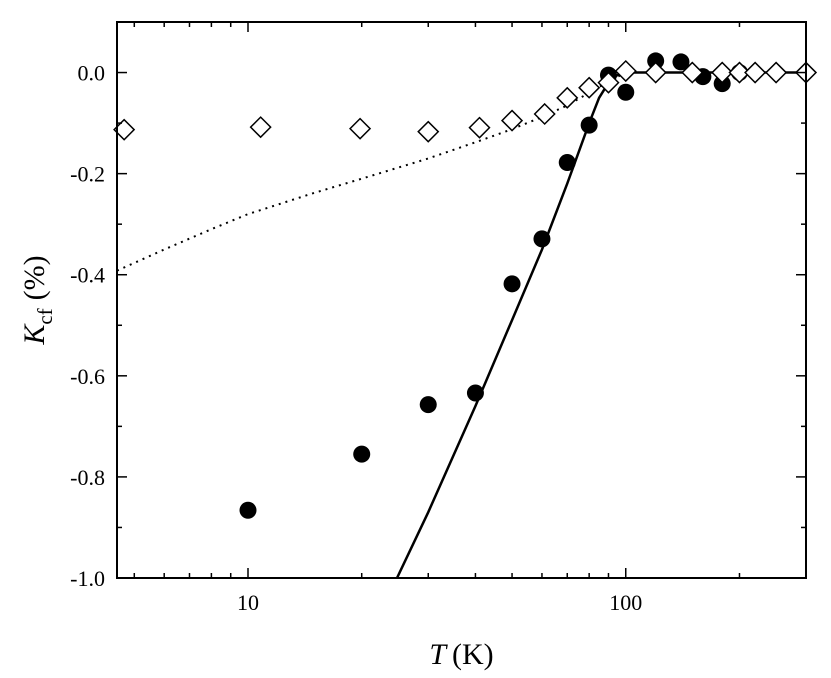 This screenshot has width=831, height=678. Describe the element at coordinates (248, 602) in the screenshot. I see `x-tick-label: 10` at that location.